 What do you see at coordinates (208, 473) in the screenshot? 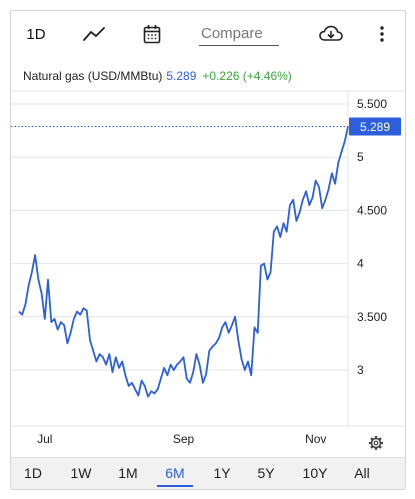
I see `range-tab-bar: 1D 1W 1M 6M 1Y 5Y 10Y All` at bounding box center [208, 473].